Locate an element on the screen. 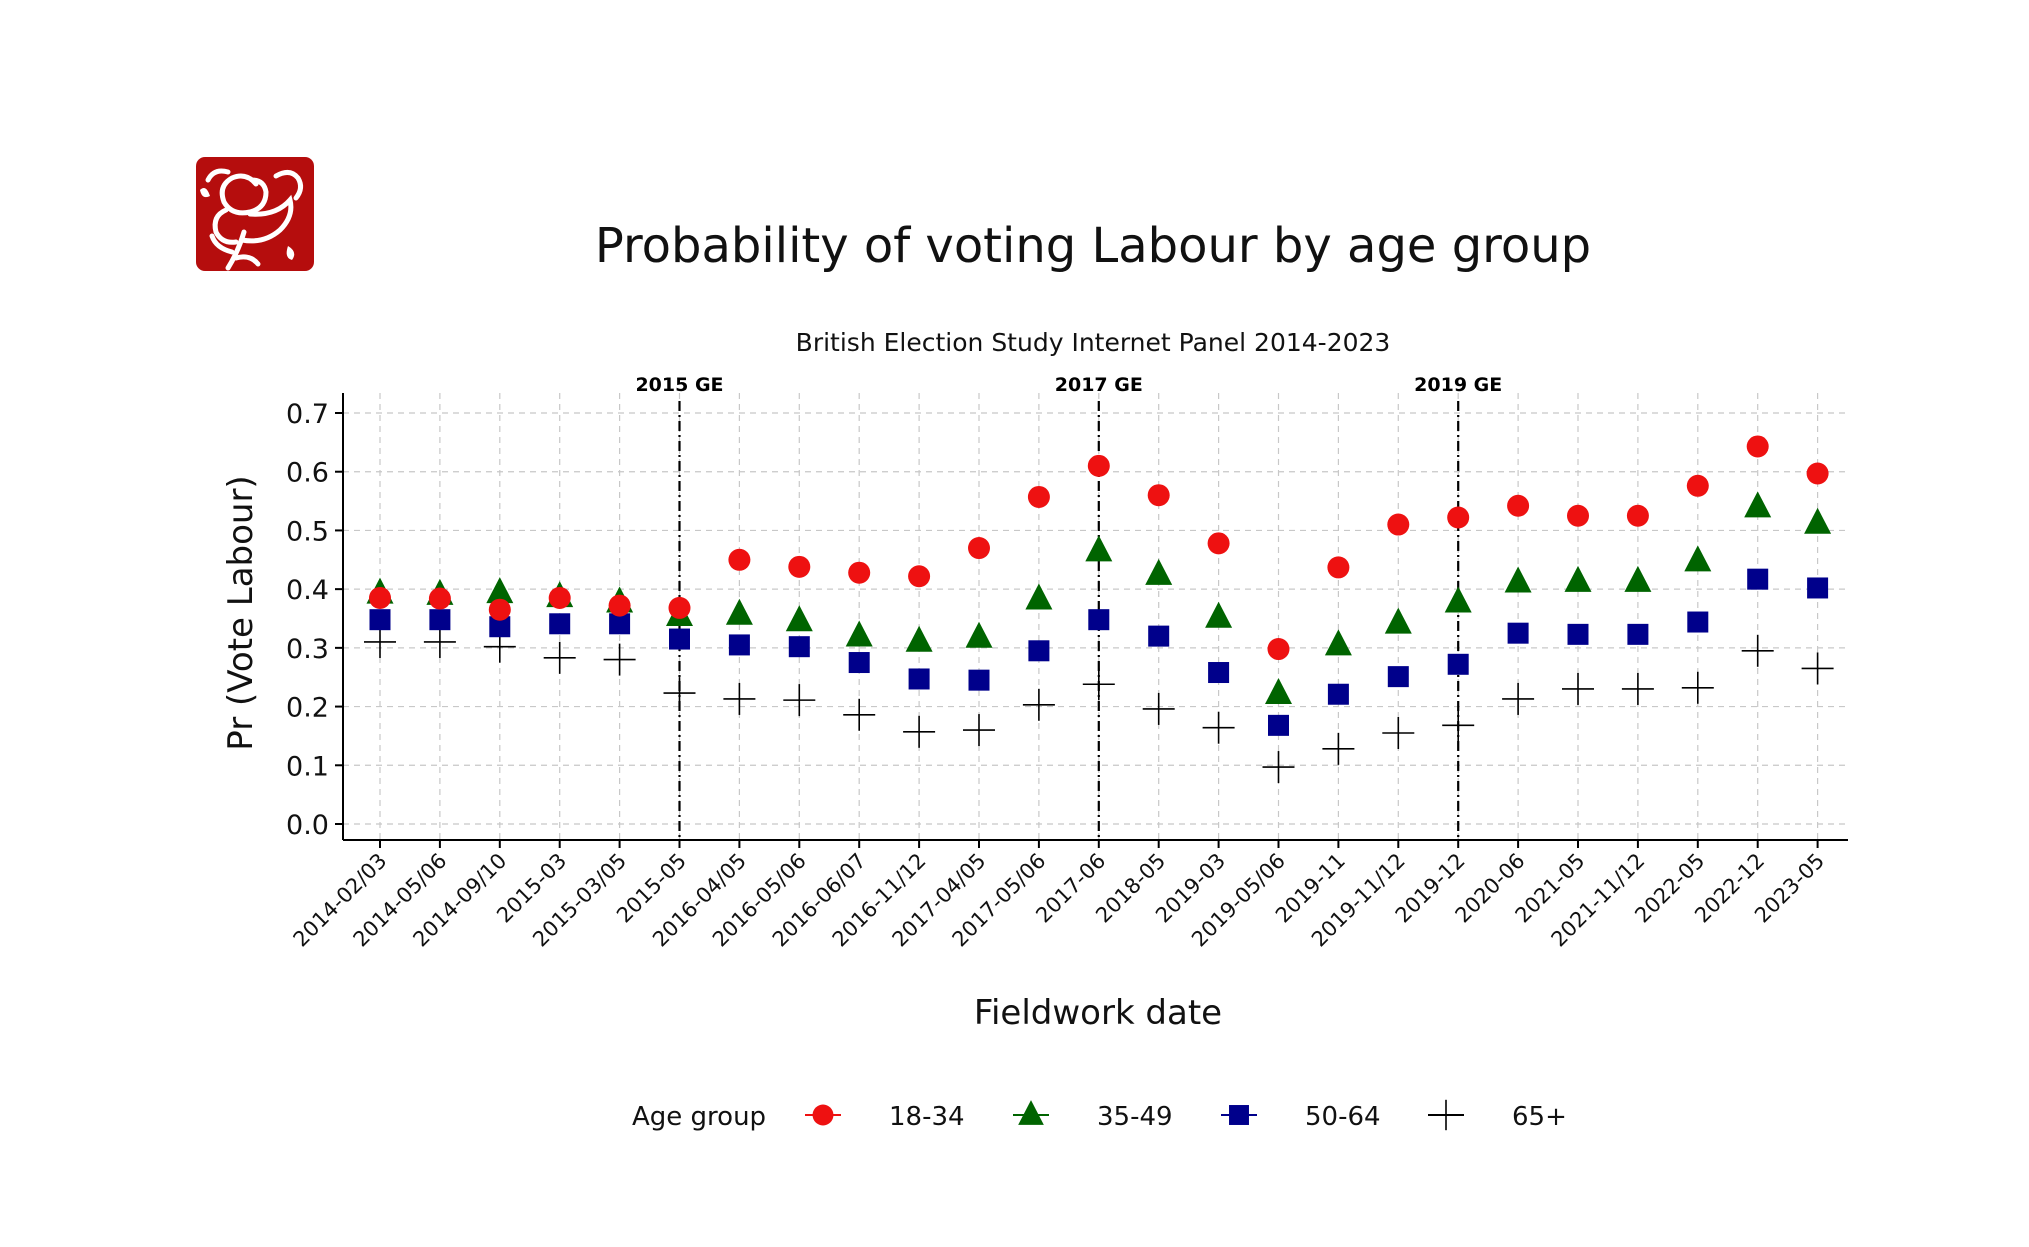 The image size is (2029, 1247). legend: Age group 18-34 35-49 50-64 65+ is located at coordinates (1099, 1115).